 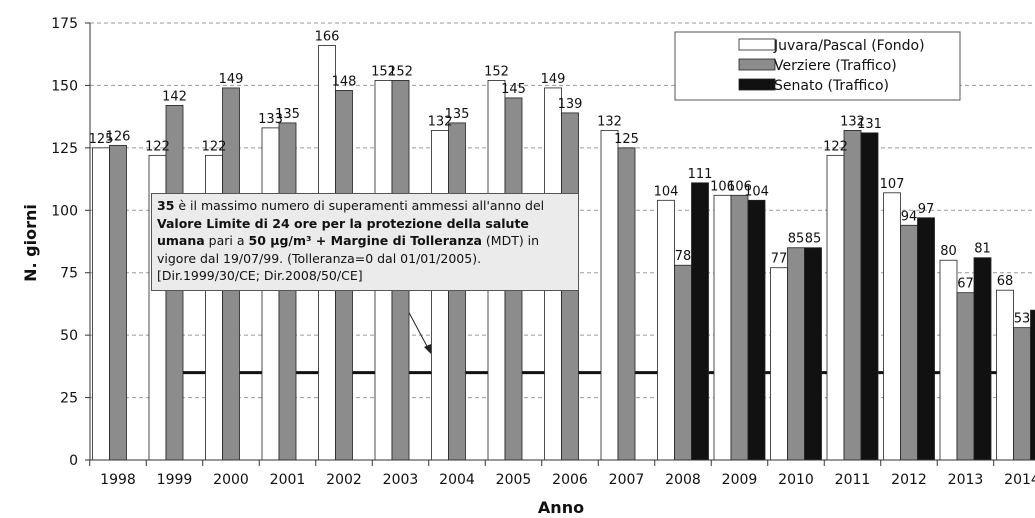 I want to click on data-label: 111, so click(x=700, y=174).